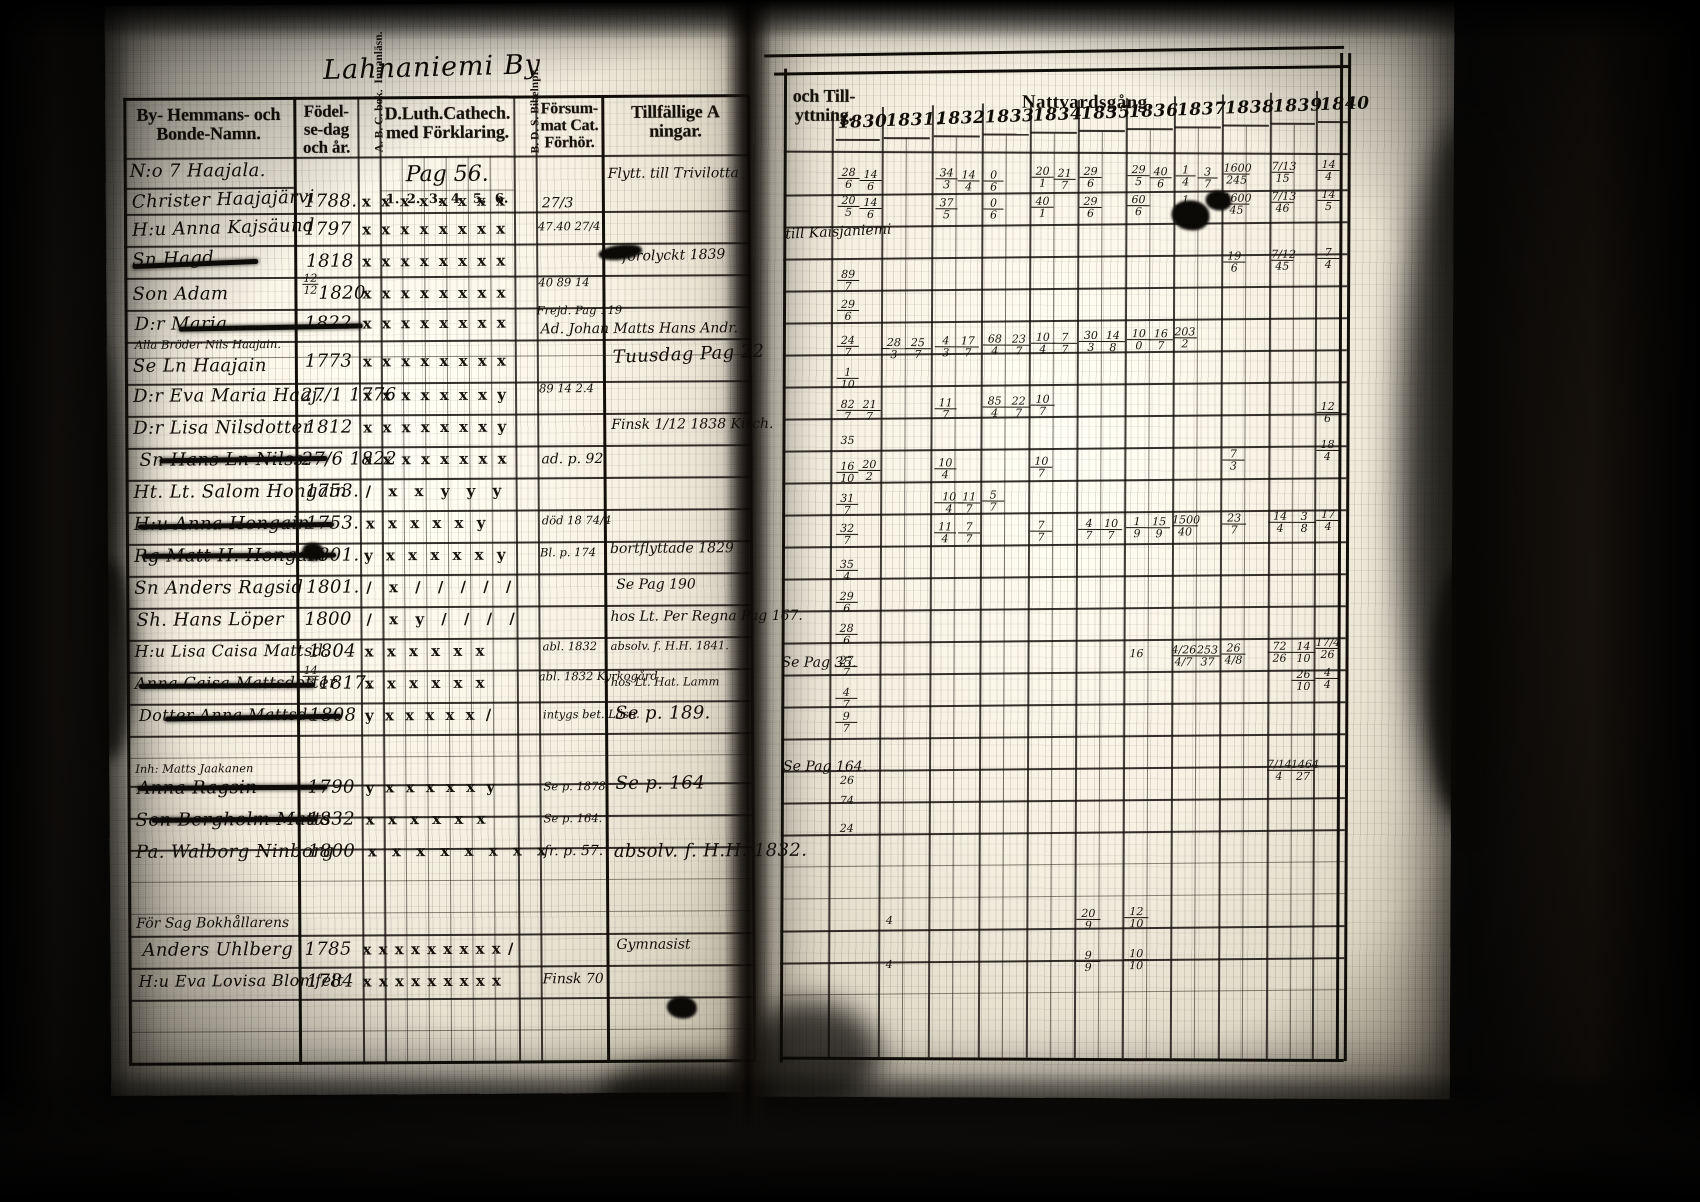 Image resolution: width=1700 pixels, height=1202 pixels. I want to click on communion-entry: 72 26, so click(1279, 652).